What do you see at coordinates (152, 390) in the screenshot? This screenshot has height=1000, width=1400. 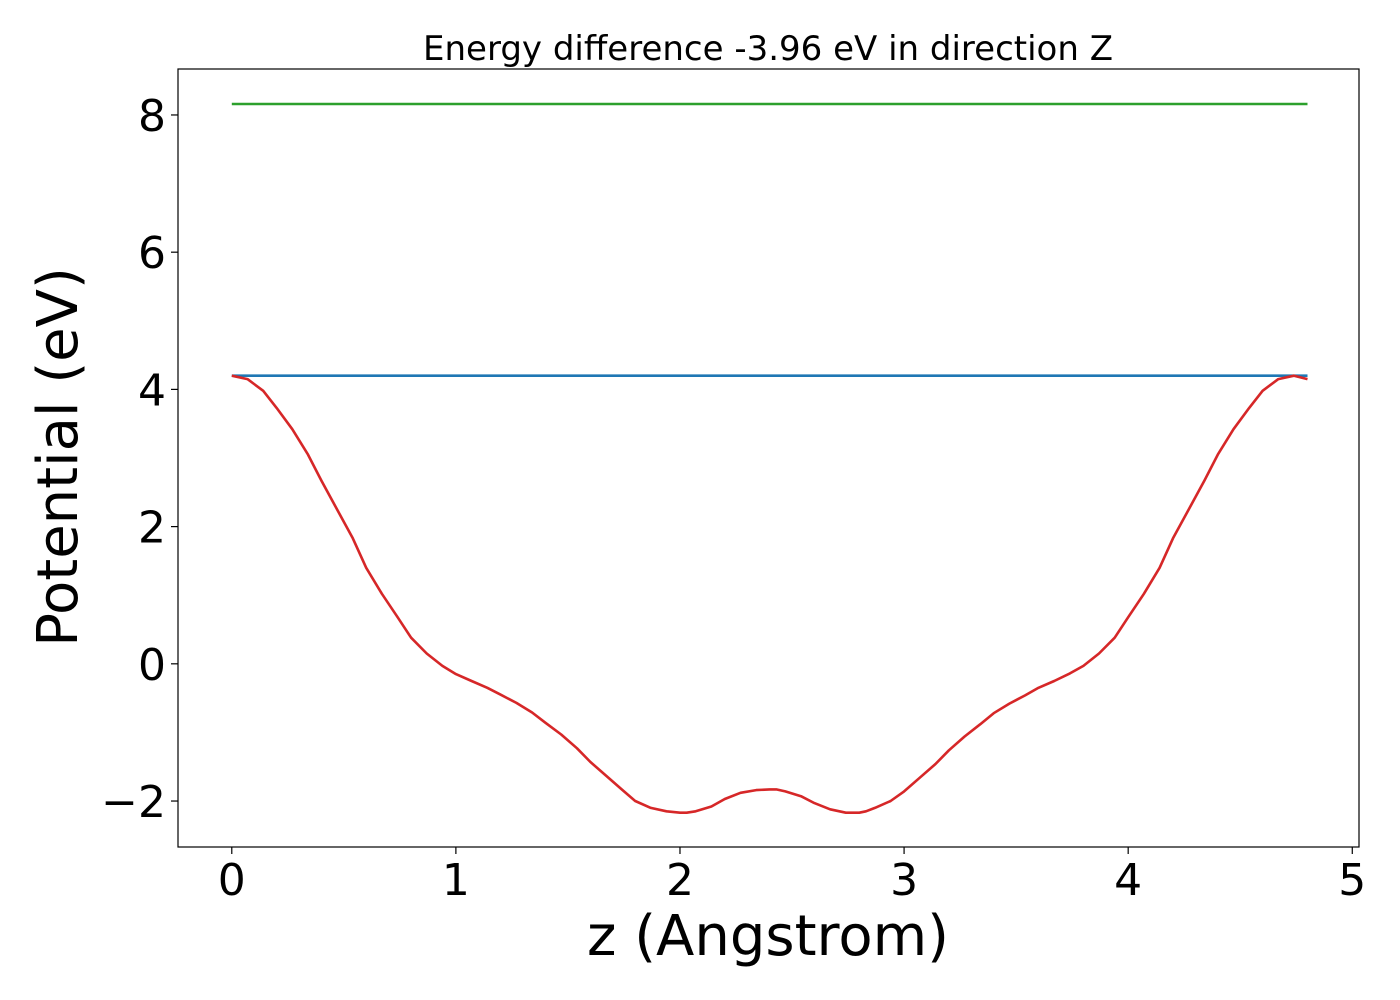 I see `y-tick-label: 4` at bounding box center [152, 390].